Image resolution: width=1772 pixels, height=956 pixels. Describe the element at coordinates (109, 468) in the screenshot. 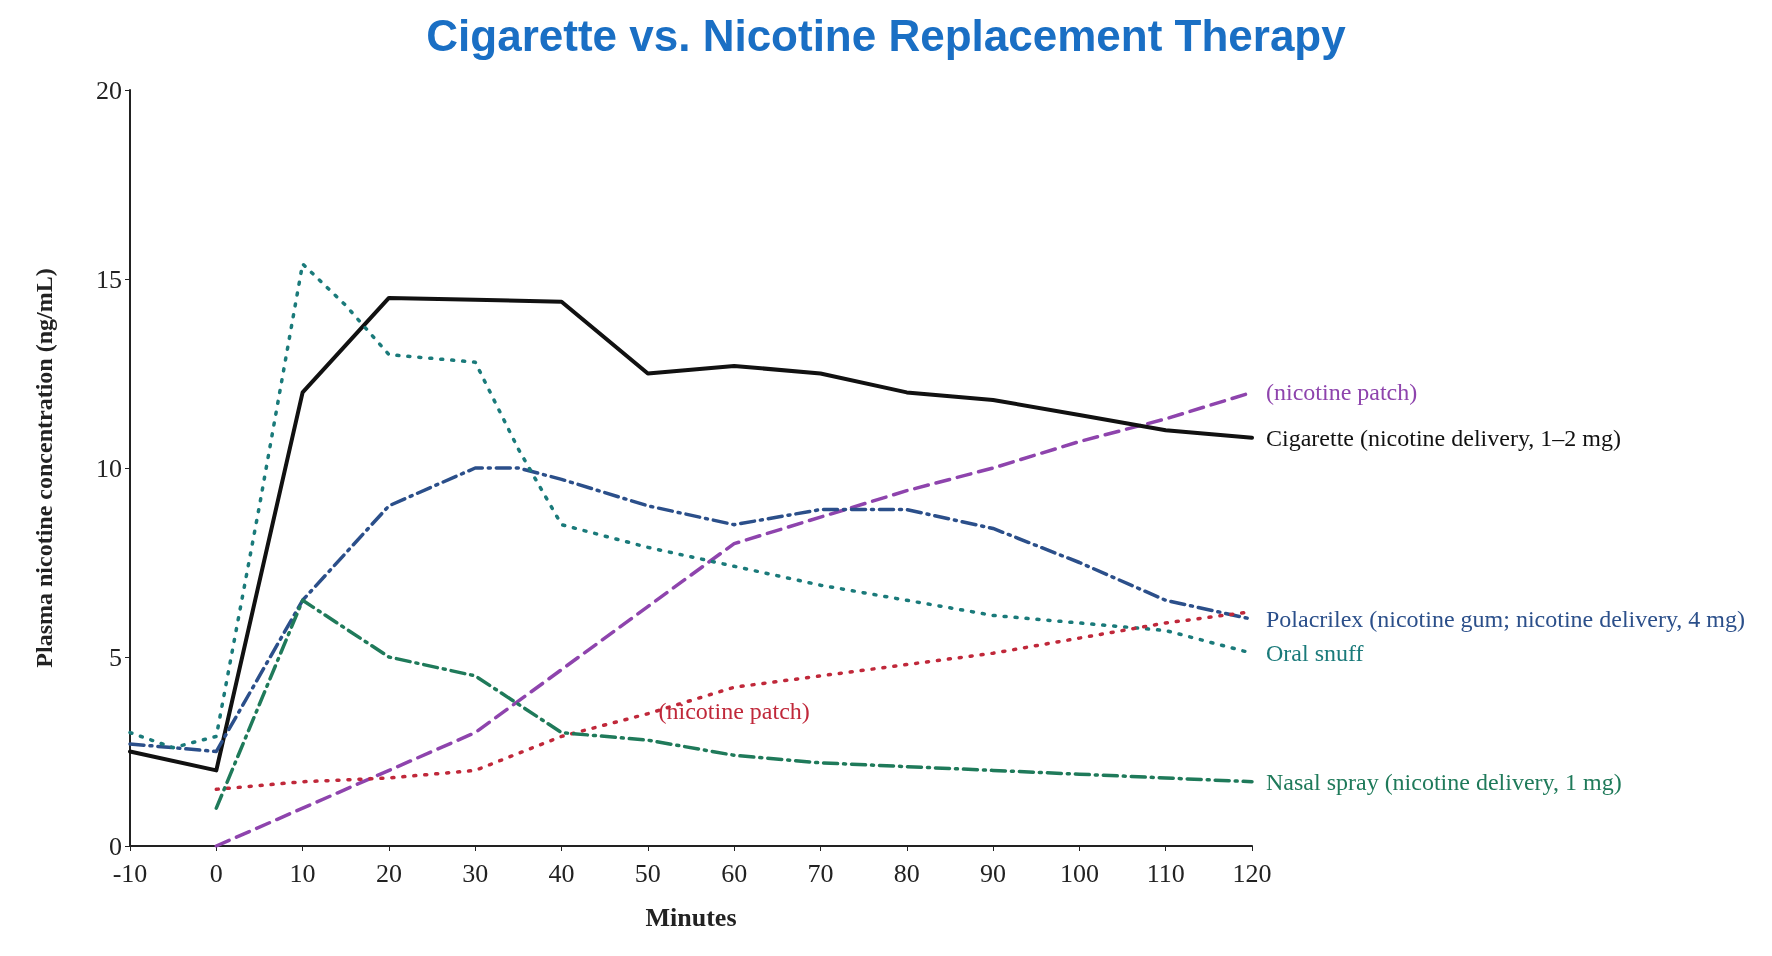

I see `y-tick-label: 10` at that location.